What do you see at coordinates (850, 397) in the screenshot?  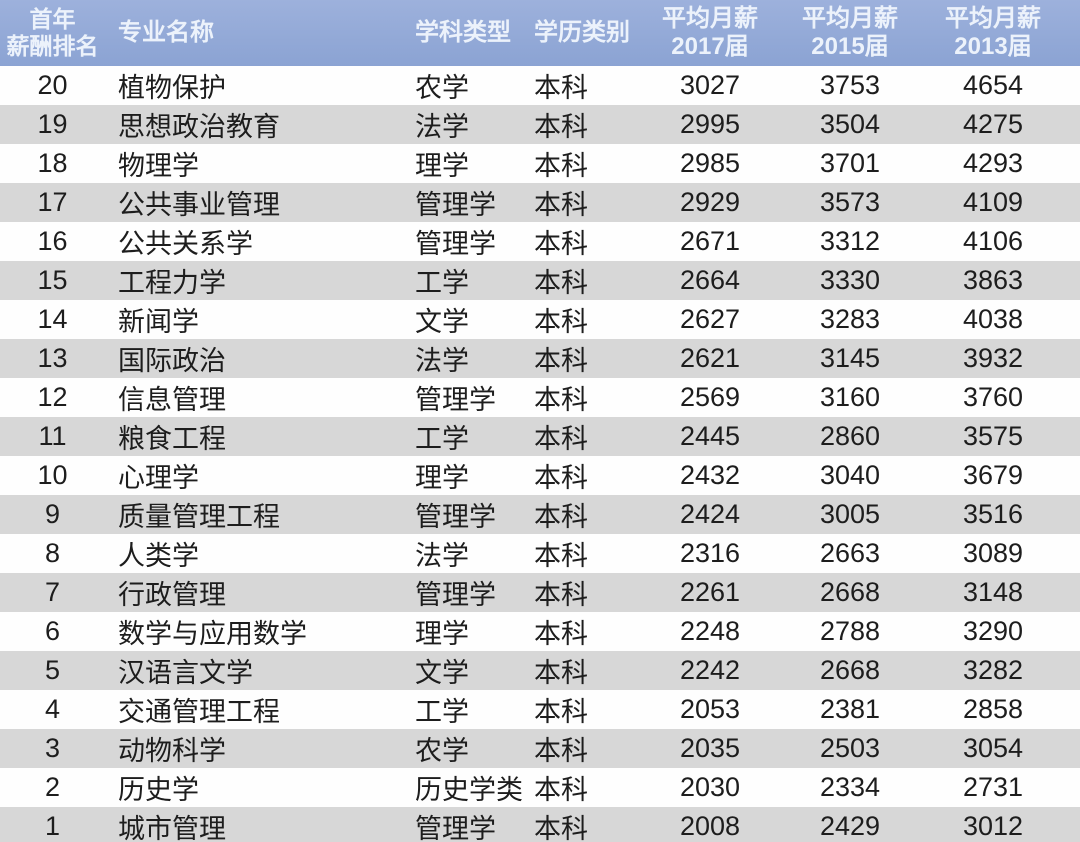 I see `salary-2015-cell: 3160` at bounding box center [850, 397].